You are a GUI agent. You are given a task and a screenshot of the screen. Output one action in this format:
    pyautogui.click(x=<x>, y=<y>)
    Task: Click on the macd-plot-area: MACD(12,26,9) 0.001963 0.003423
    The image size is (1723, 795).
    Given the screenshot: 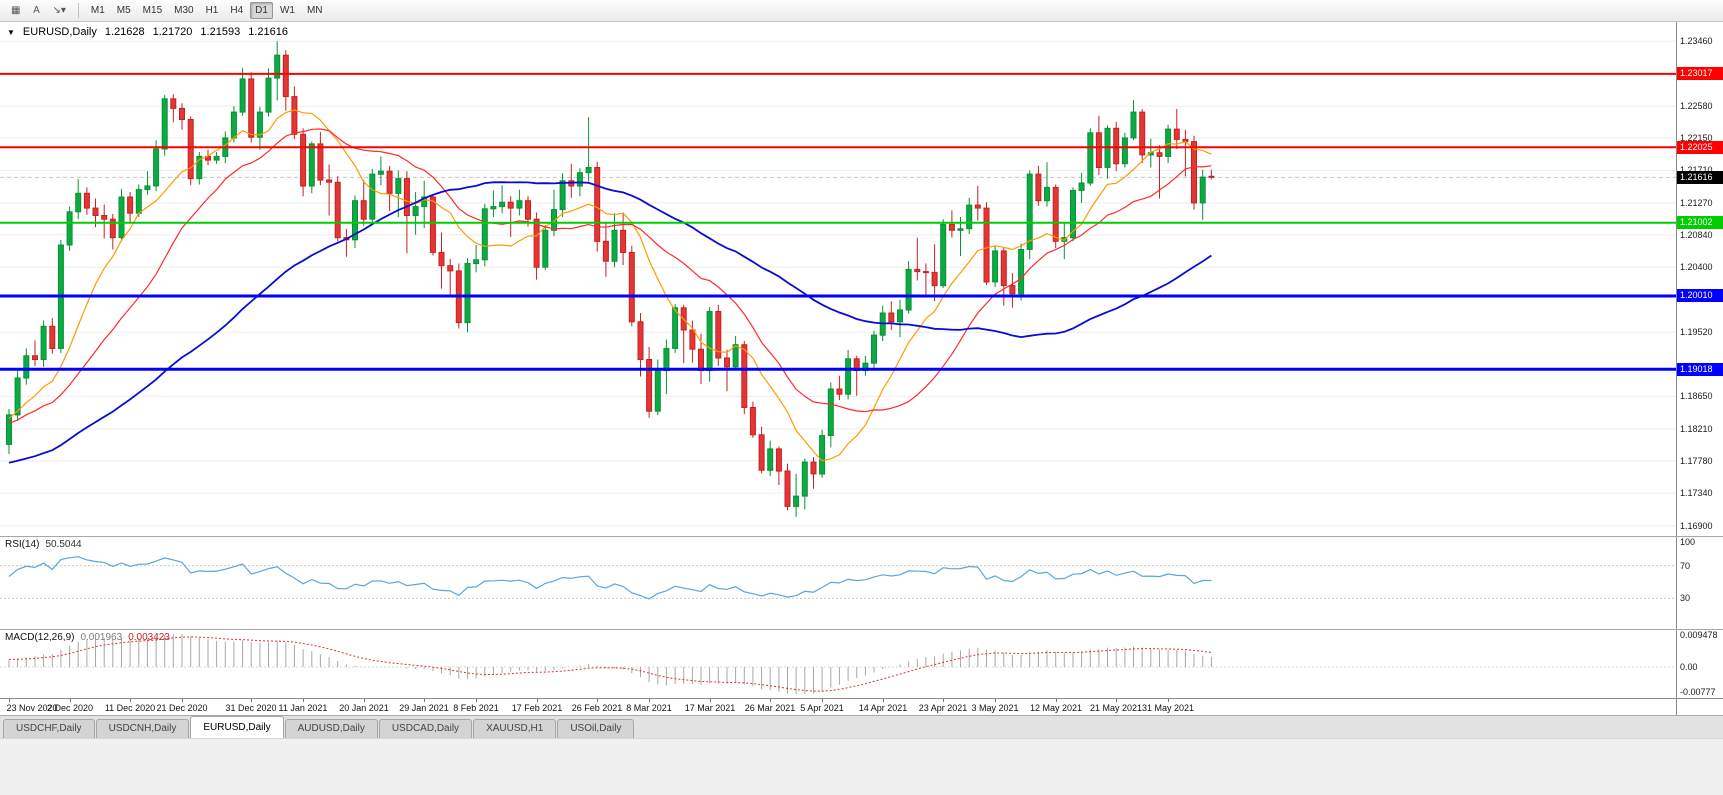 What is the action you would take?
    pyautogui.click(x=838, y=664)
    